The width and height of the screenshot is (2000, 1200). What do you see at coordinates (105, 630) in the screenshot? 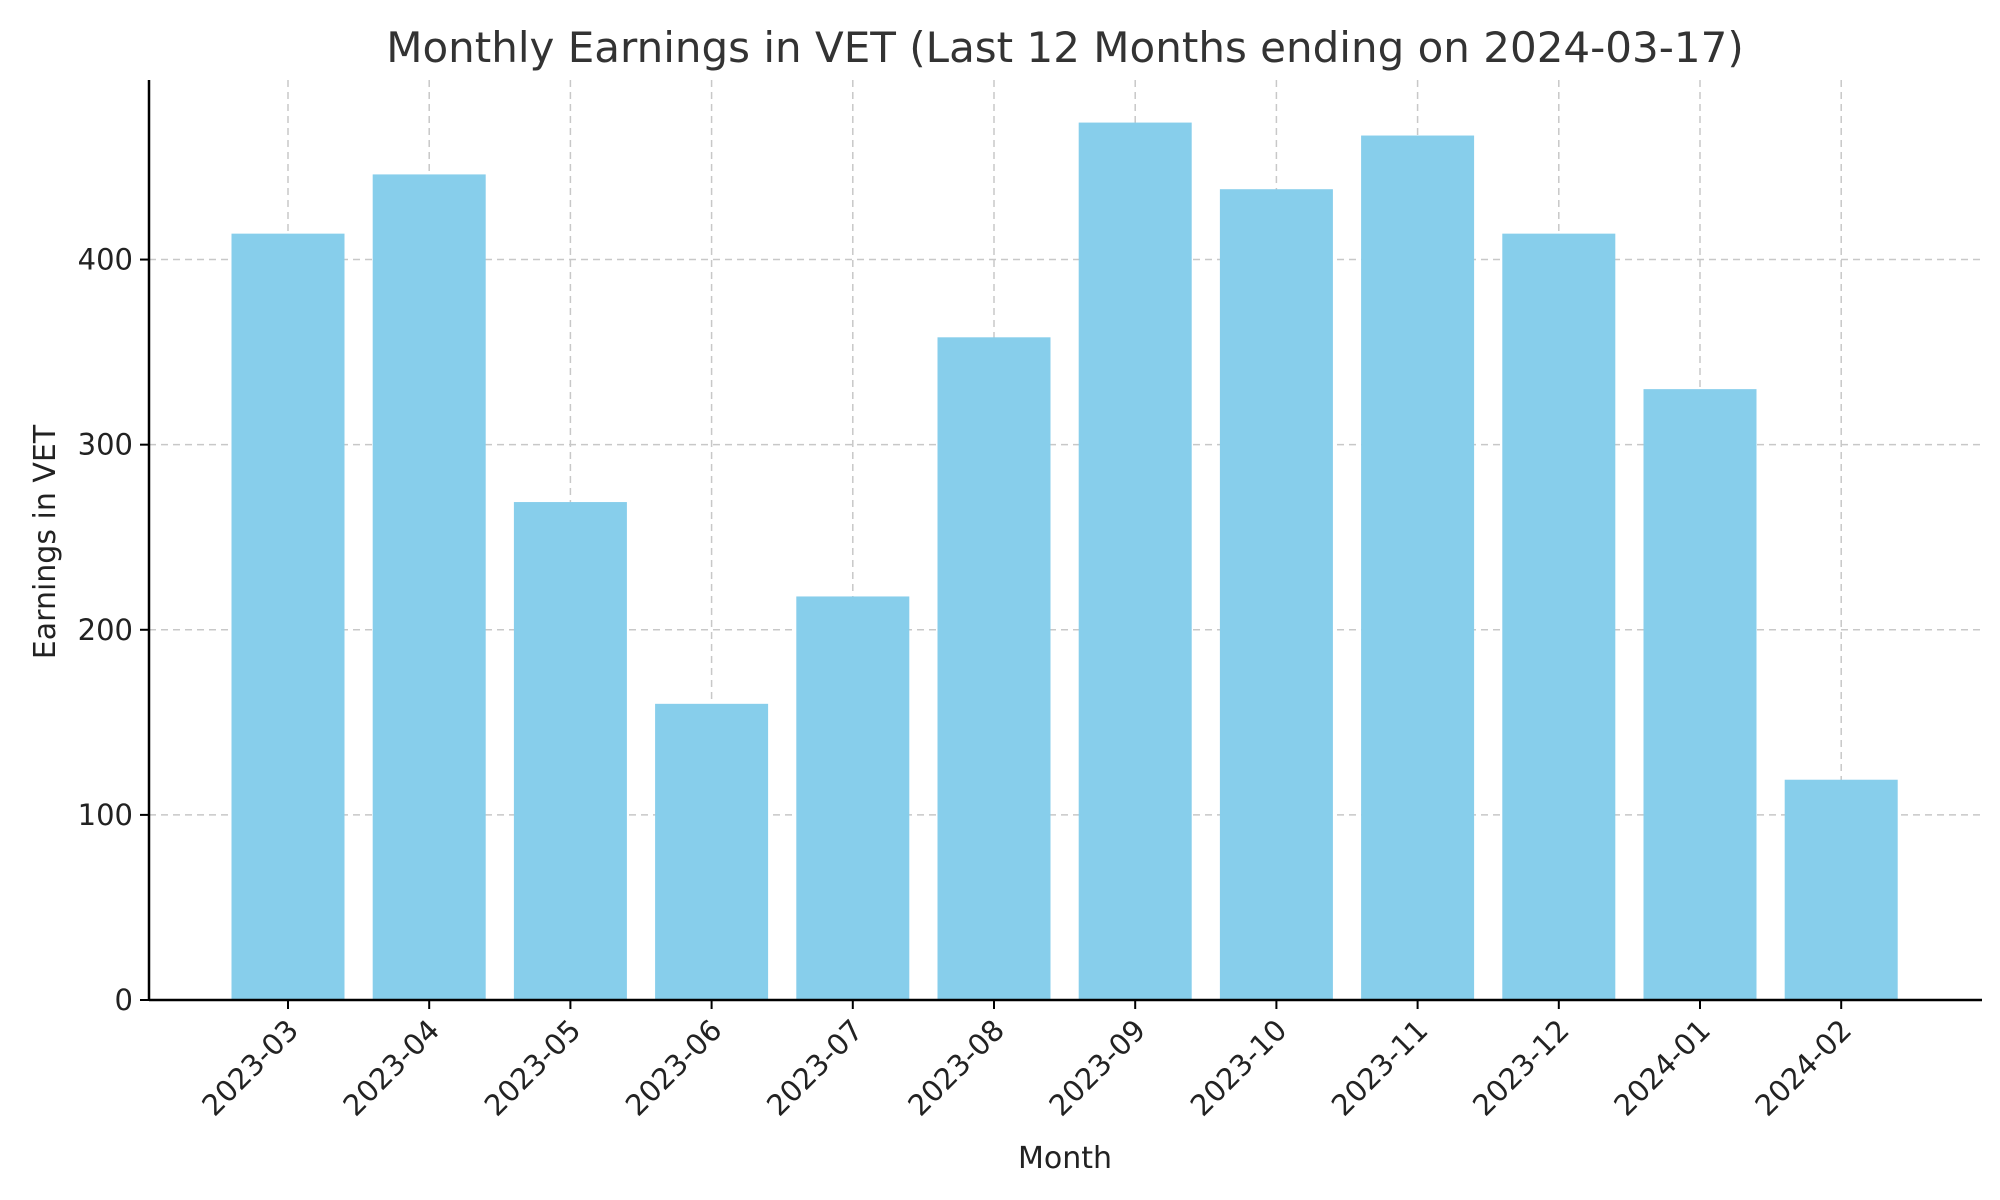
I see `y-tick-label: 200` at bounding box center [105, 630].